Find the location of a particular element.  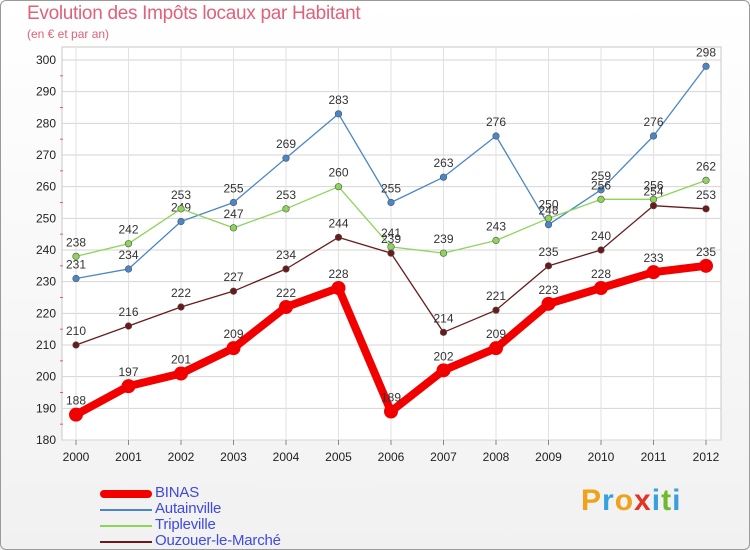

data-label-binas: 222 is located at coordinates (286, 293).